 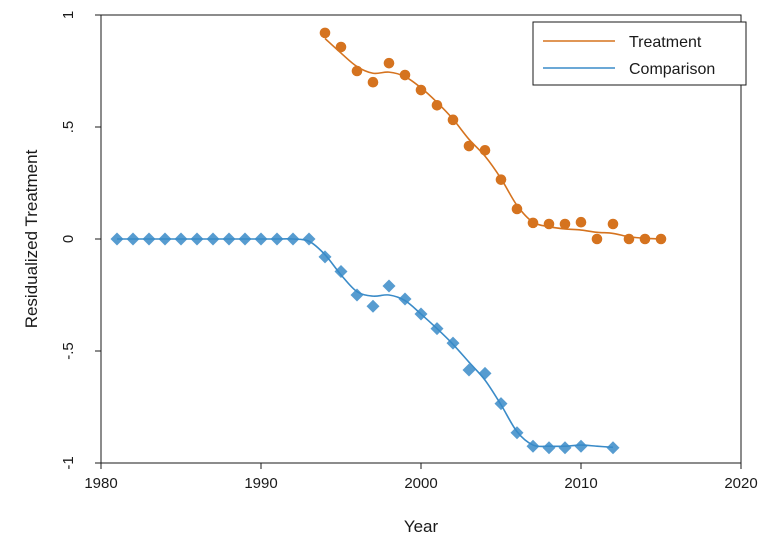 What do you see at coordinates (260, 483) in the screenshot?
I see `x-tick-label-1990: 1990` at bounding box center [260, 483].